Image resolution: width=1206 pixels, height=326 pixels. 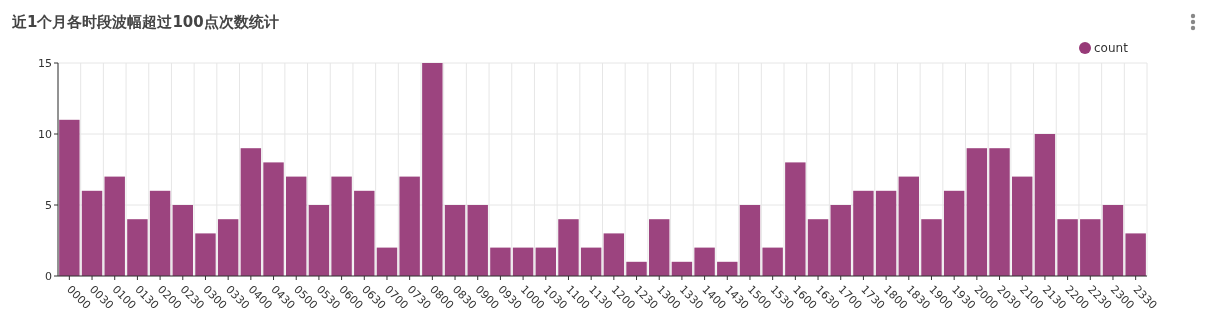 What do you see at coordinates (145, 22) in the screenshot?
I see `chart-title: 近1个月各时段波幅超过100点次数统计` at bounding box center [145, 22].